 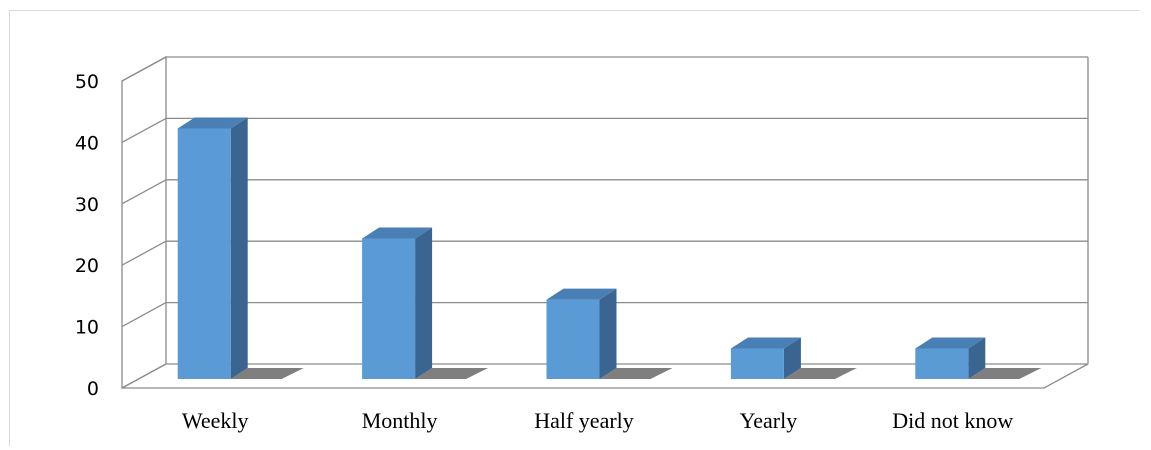 What do you see at coordinates (87, 328) in the screenshot?
I see `y-tick-label: 10` at bounding box center [87, 328].